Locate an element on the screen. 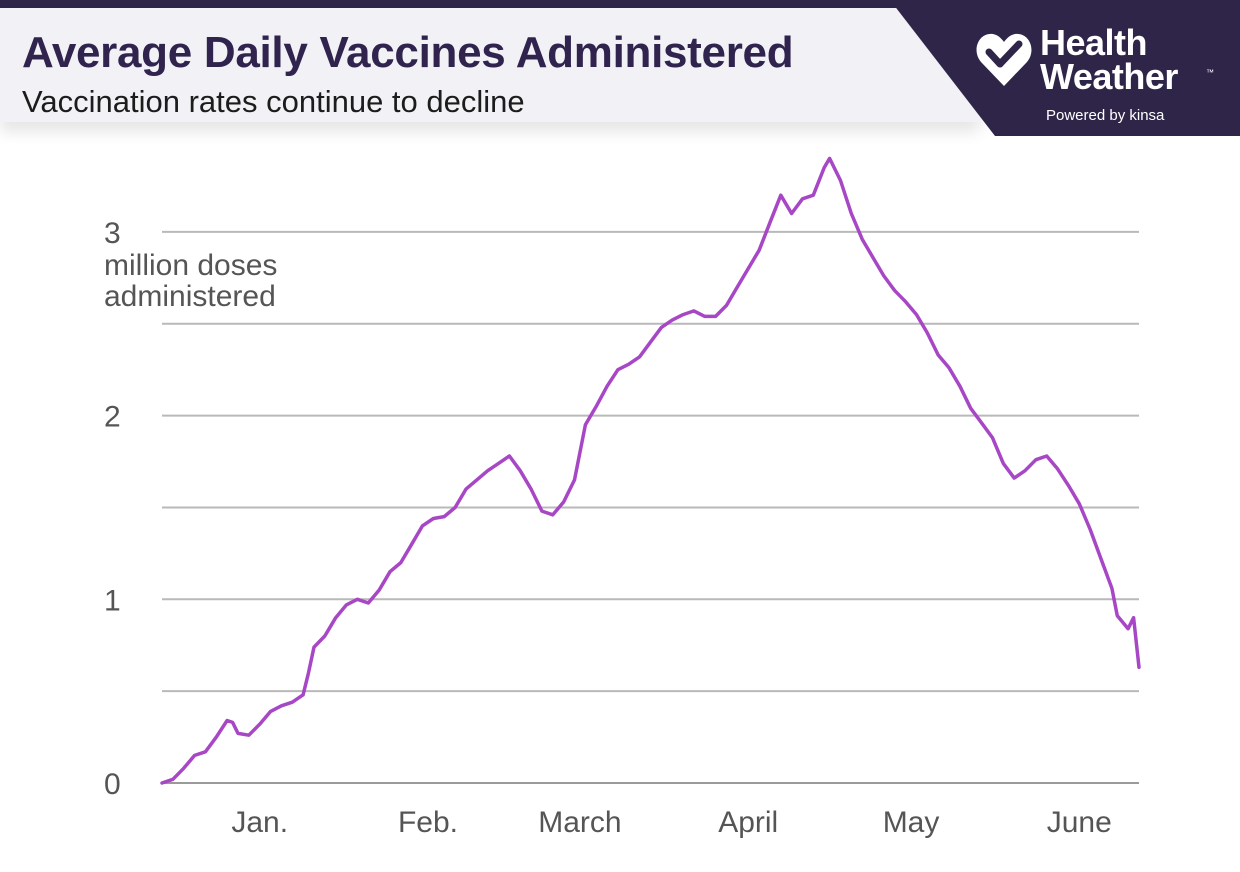 This screenshot has height=872, width=1240. chart-subtitle: Vaccination rates continue to decline is located at coordinates (273, 101).